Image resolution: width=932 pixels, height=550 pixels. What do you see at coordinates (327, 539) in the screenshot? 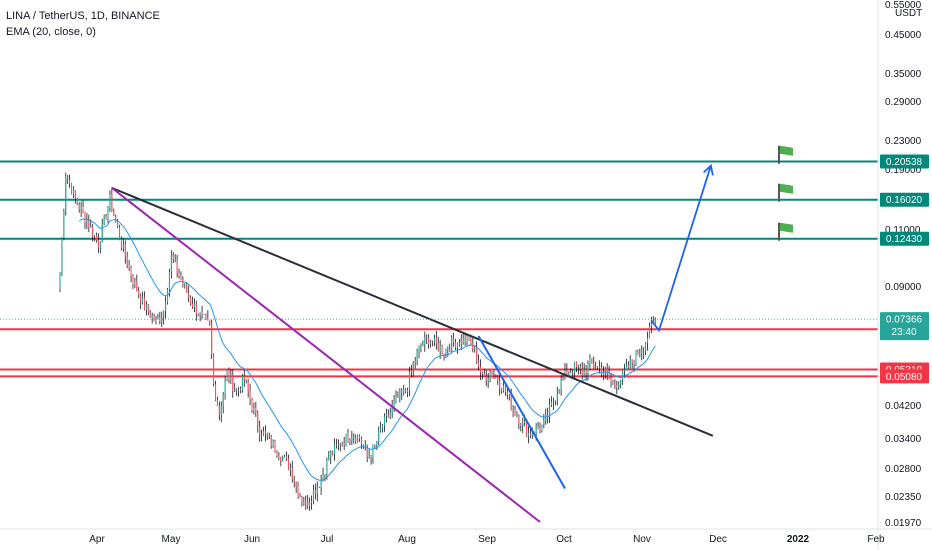
I see `x-tick-label: Jul` at bounding box center [327, 539].